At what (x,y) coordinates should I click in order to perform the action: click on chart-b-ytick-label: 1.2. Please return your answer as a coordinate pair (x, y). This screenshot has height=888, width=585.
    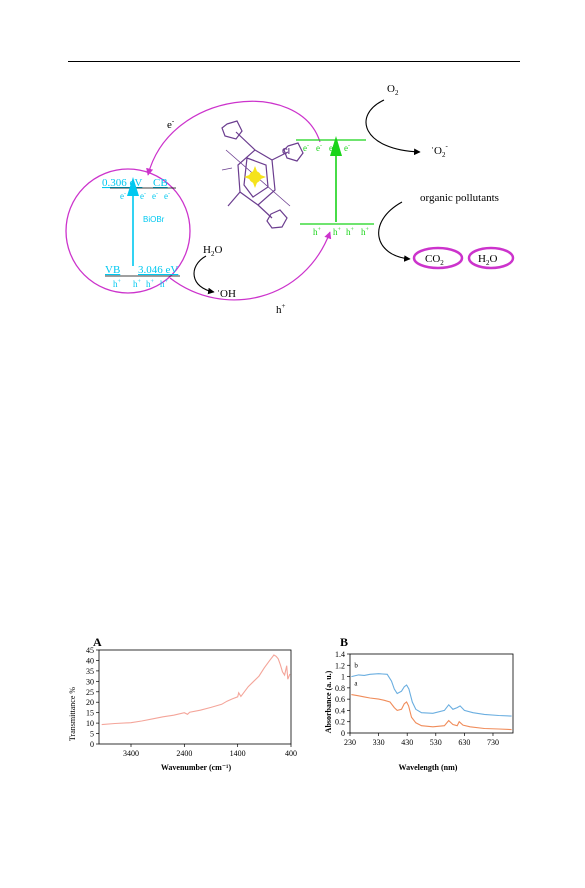
    Looking at the image, I should click on (340, 665).